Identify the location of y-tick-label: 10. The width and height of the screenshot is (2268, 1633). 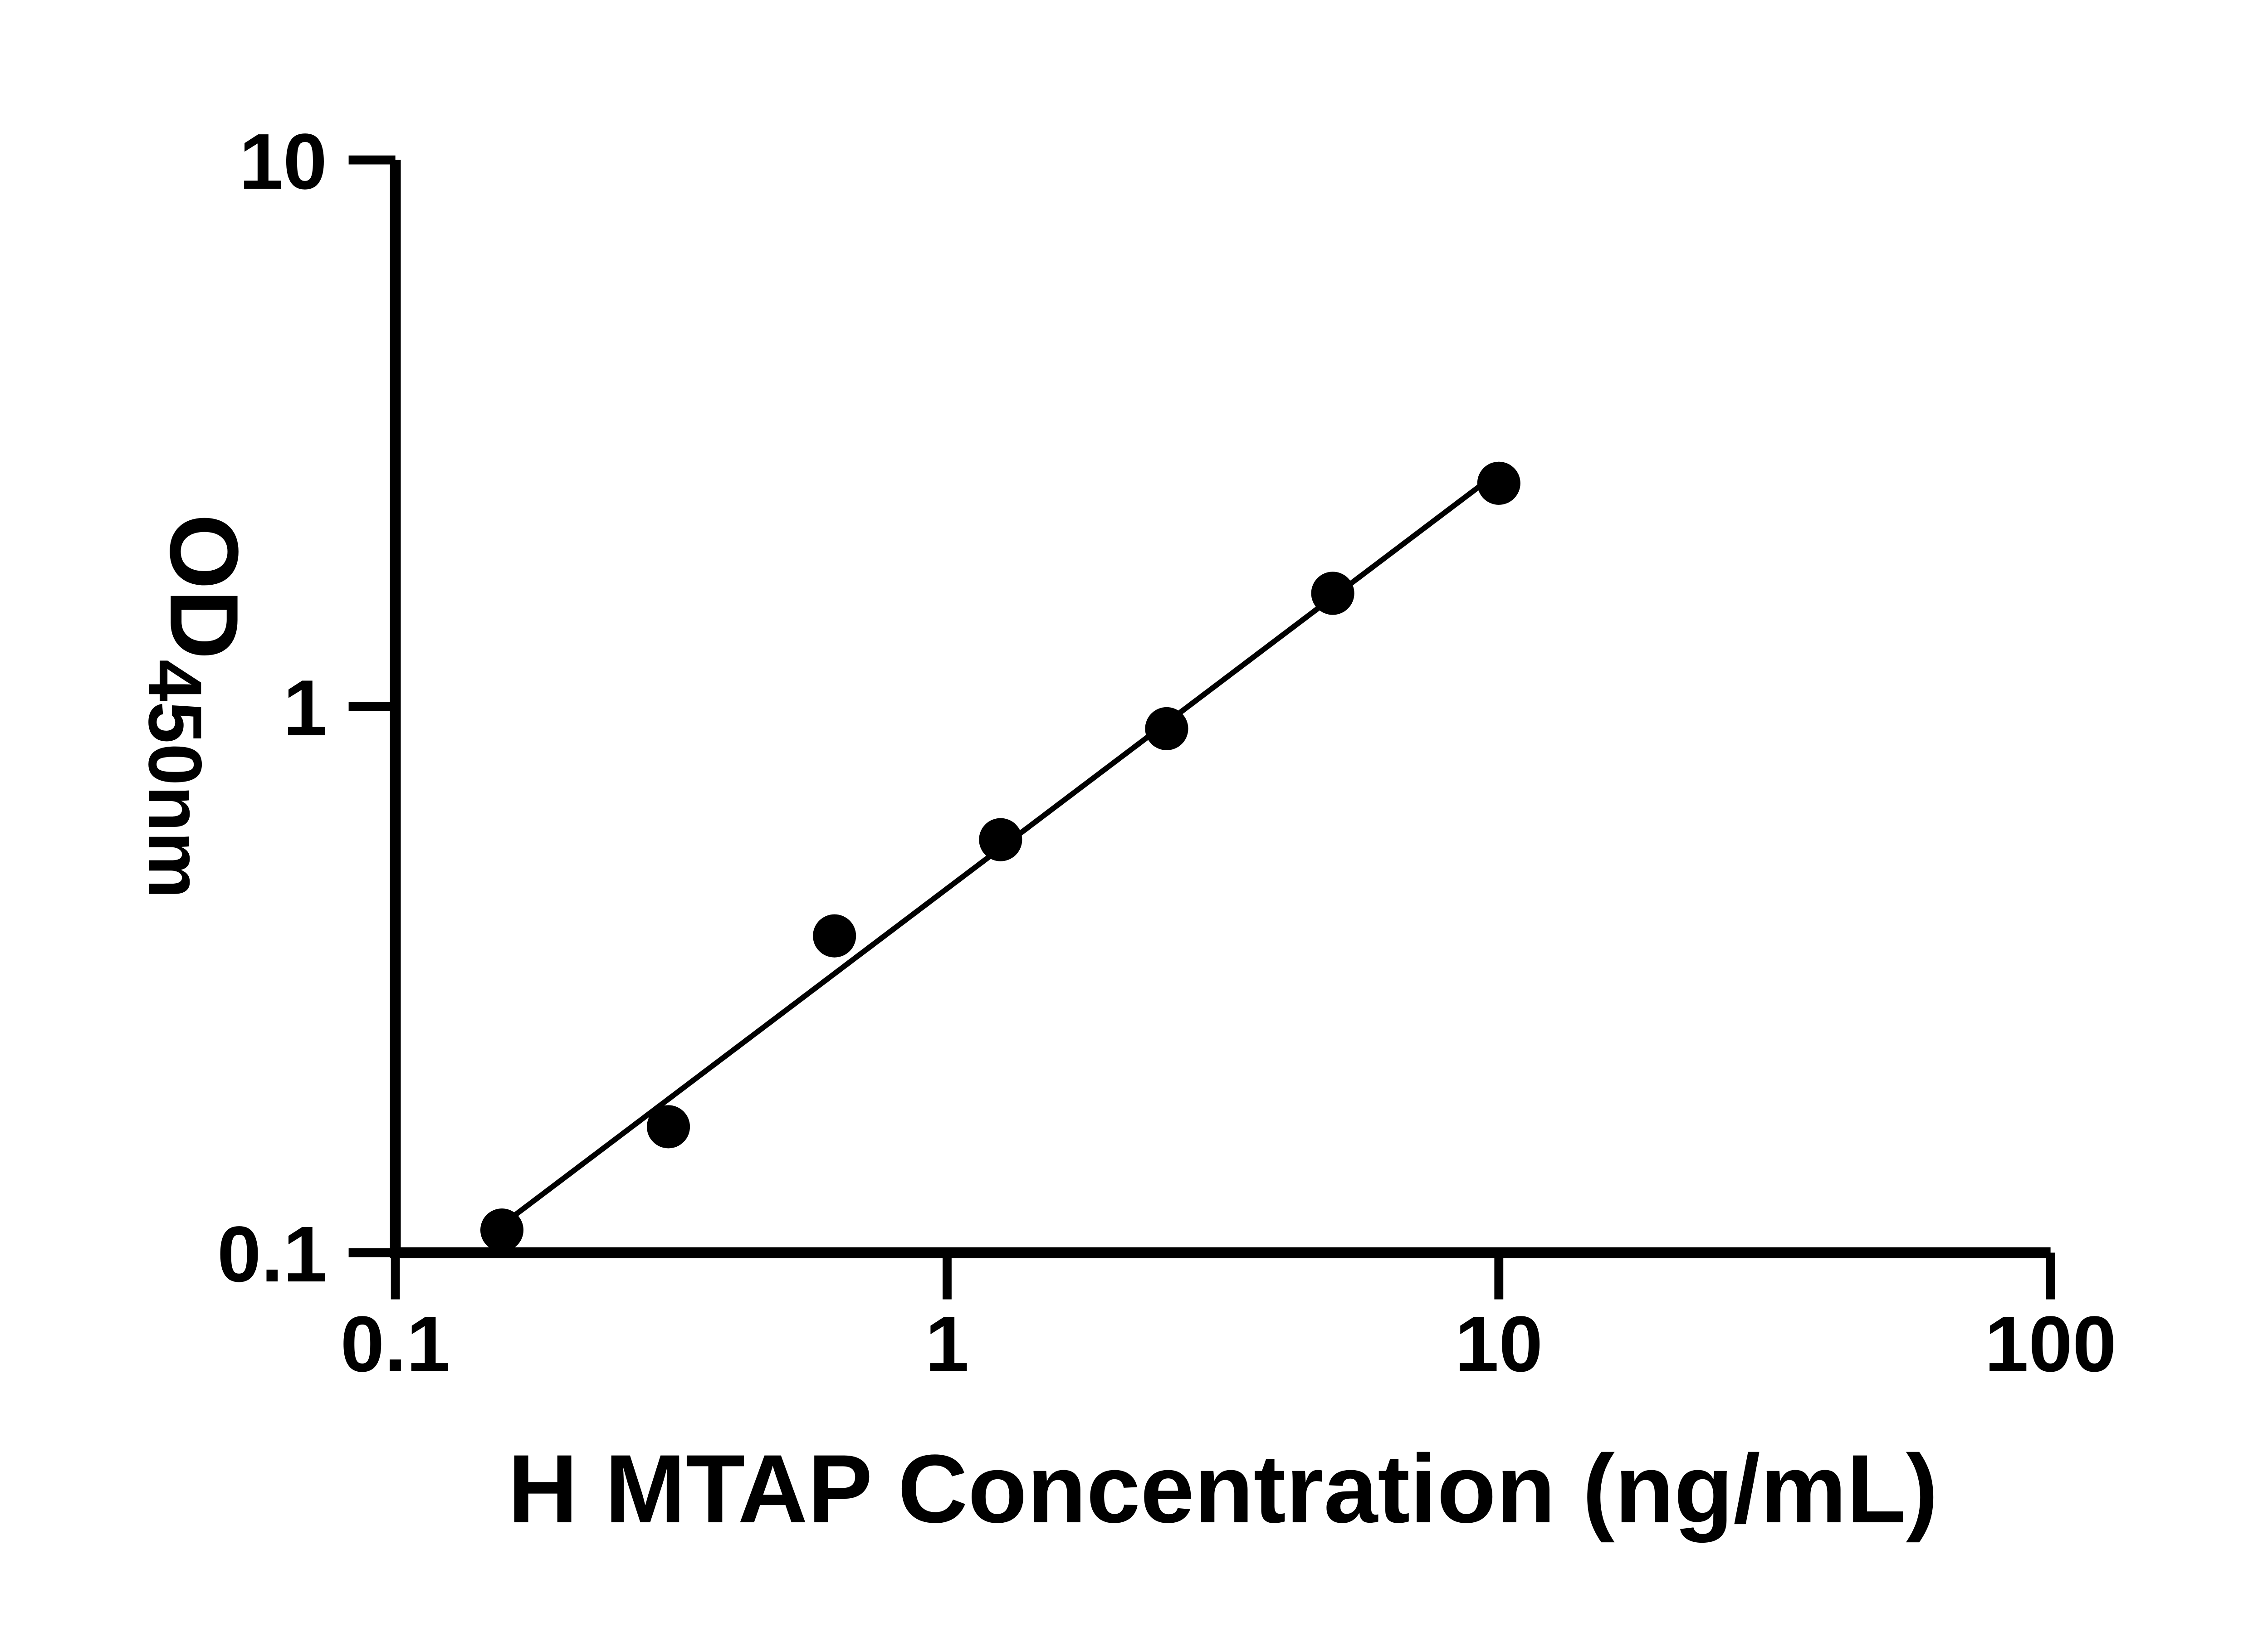
(283, 161).